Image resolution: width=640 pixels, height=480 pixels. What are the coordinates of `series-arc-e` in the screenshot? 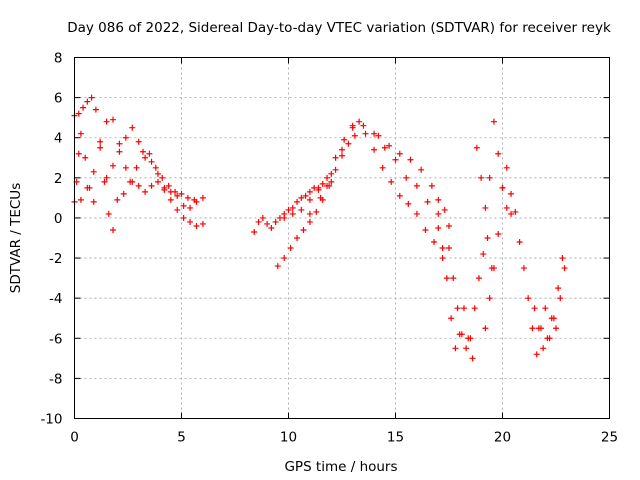 It's located at (156, 175).